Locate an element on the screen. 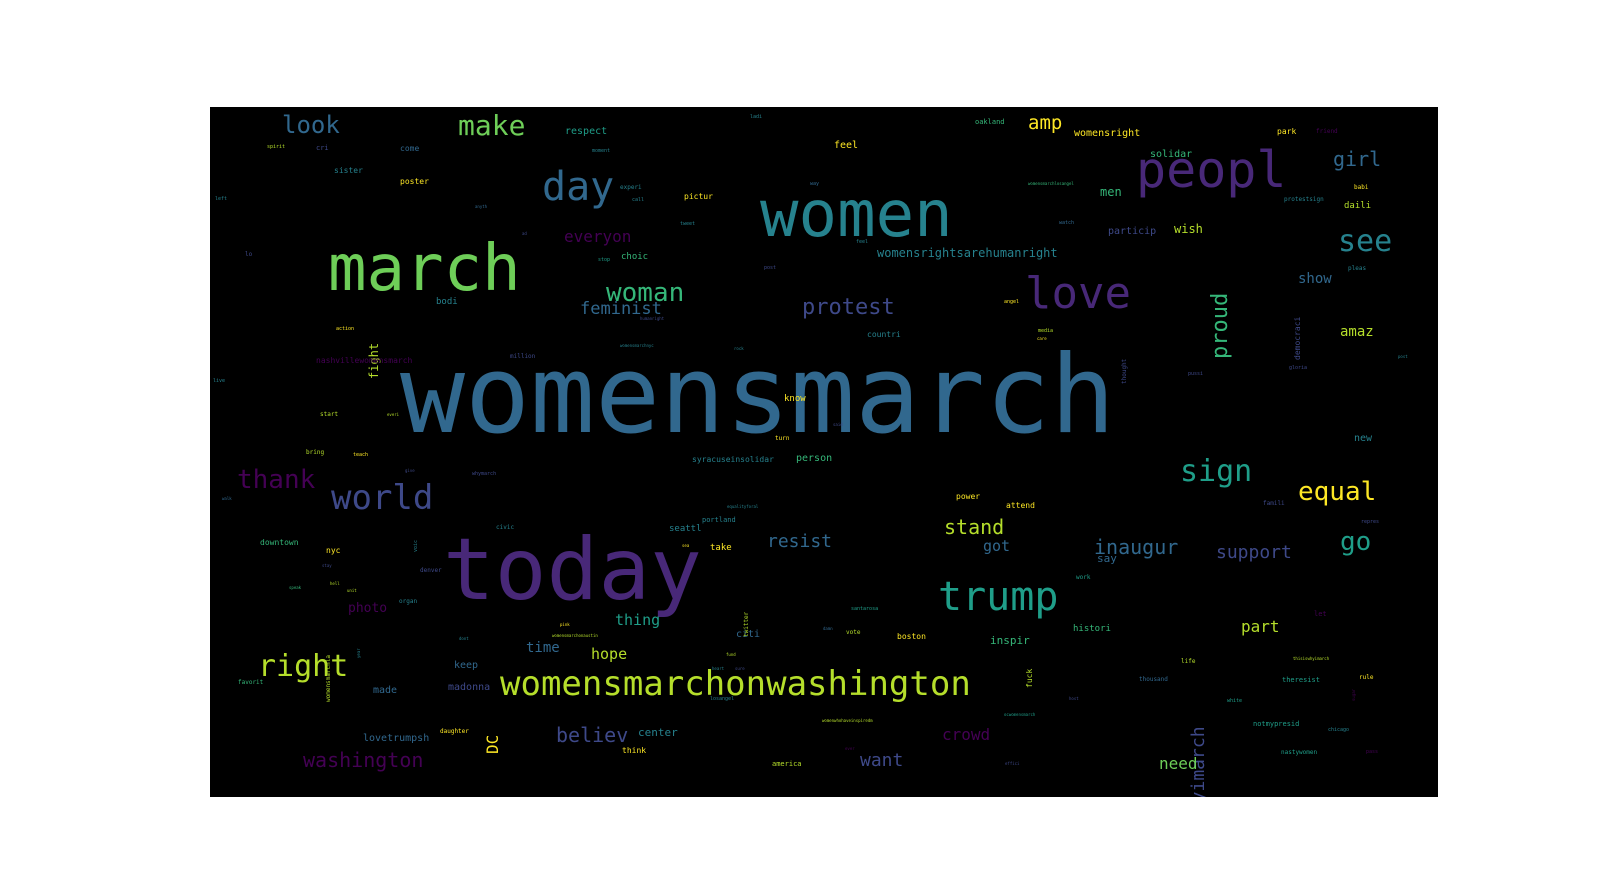  word-spirit: spirit is located at coordinates (276, 147).